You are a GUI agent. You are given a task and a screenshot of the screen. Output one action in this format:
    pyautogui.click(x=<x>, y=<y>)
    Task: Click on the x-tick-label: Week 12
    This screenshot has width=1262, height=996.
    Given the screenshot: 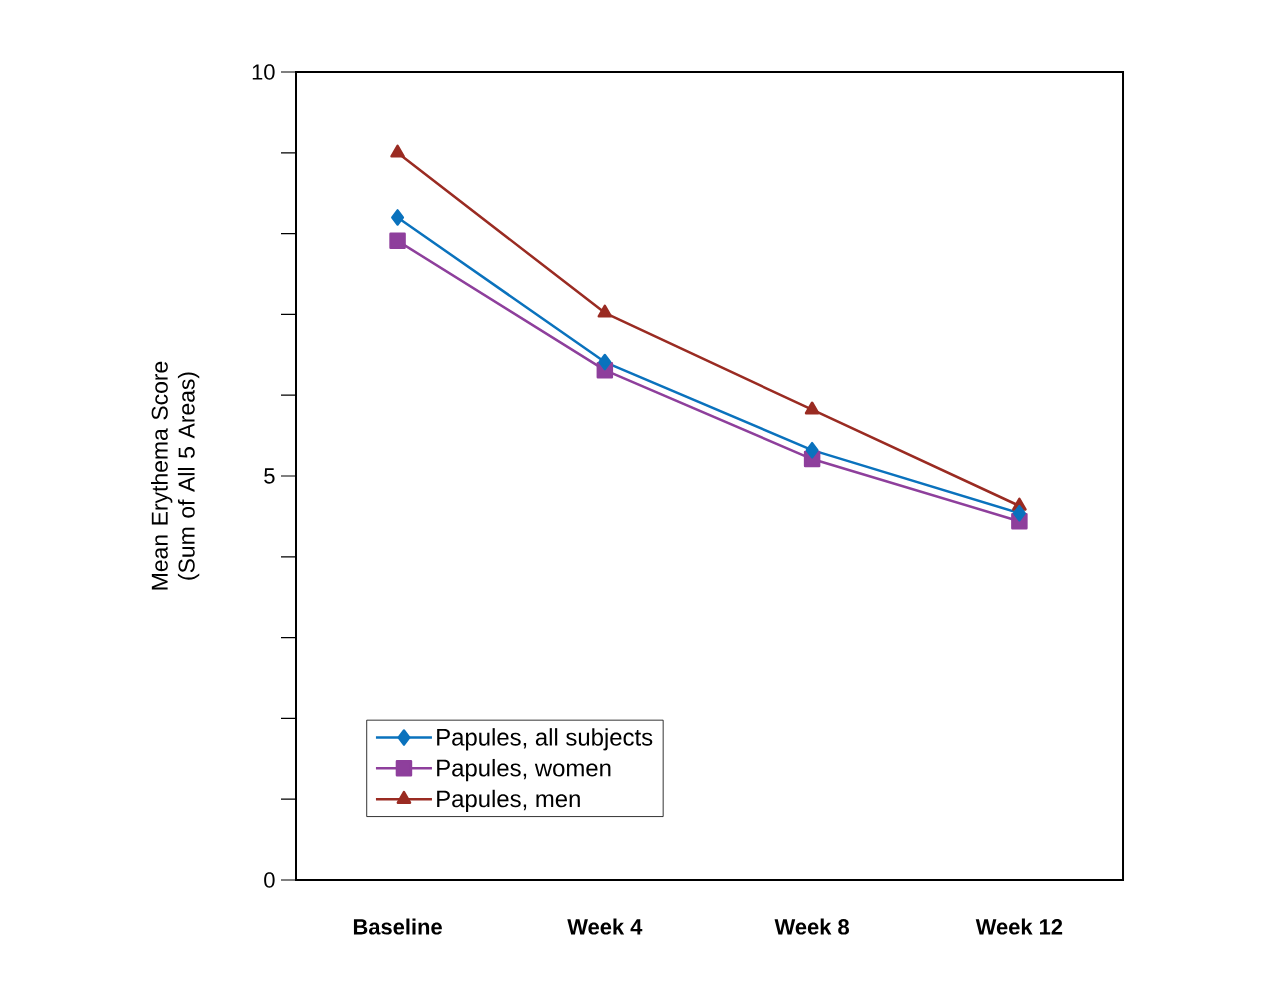 What is the action you would take?
    pyautogui.click(x=1019, y=926)
    